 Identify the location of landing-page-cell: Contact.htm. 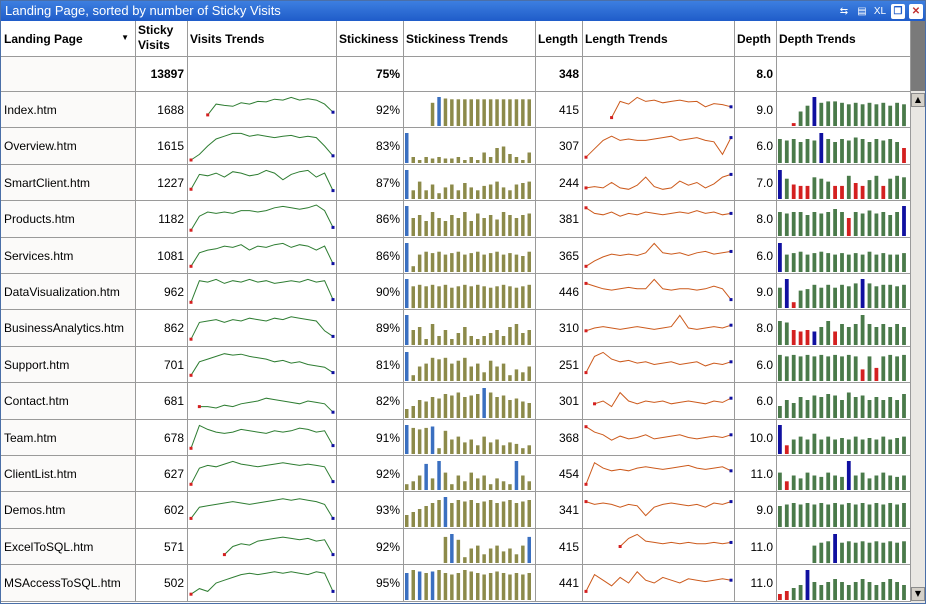
(68, 401).